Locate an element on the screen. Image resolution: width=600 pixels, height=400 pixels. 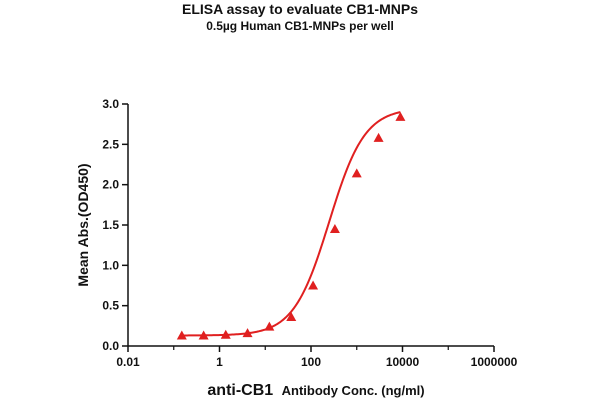
x-tick-label: 100 is located at coordinates (311, 362).